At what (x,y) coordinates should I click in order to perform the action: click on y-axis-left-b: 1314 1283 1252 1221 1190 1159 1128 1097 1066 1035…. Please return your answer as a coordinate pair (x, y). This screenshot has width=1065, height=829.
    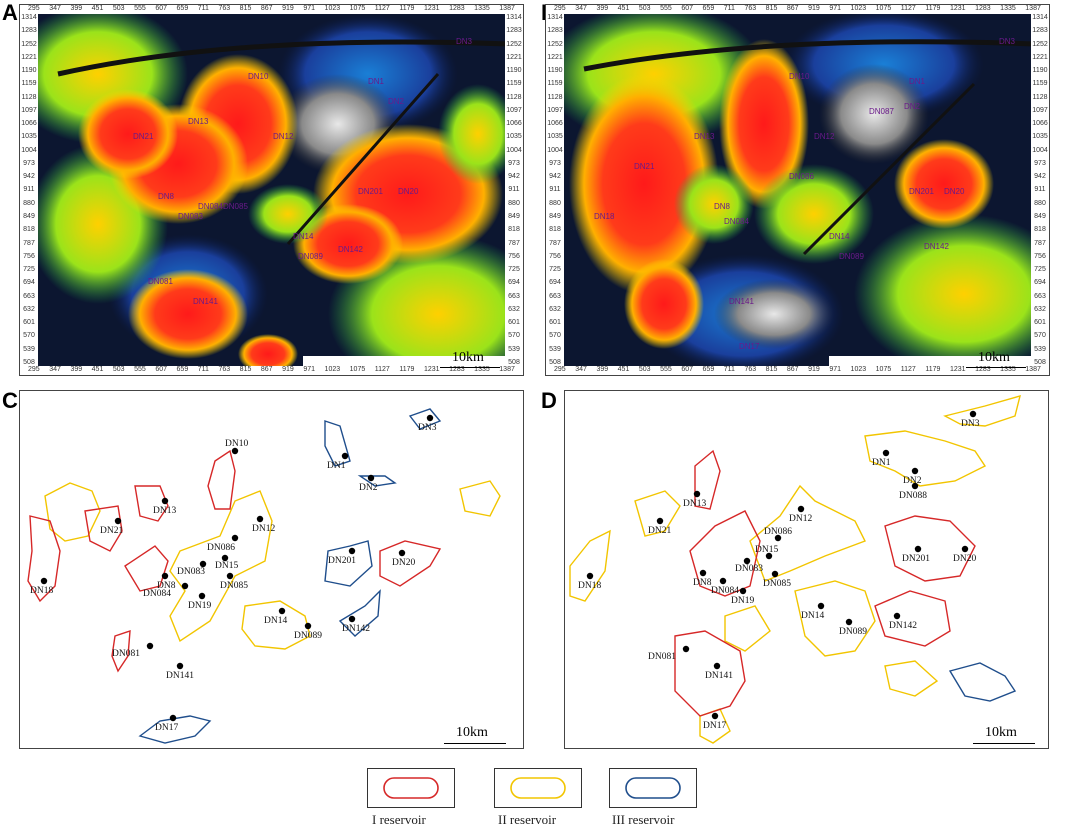
    Looking at the image, I should click on (555, 190).